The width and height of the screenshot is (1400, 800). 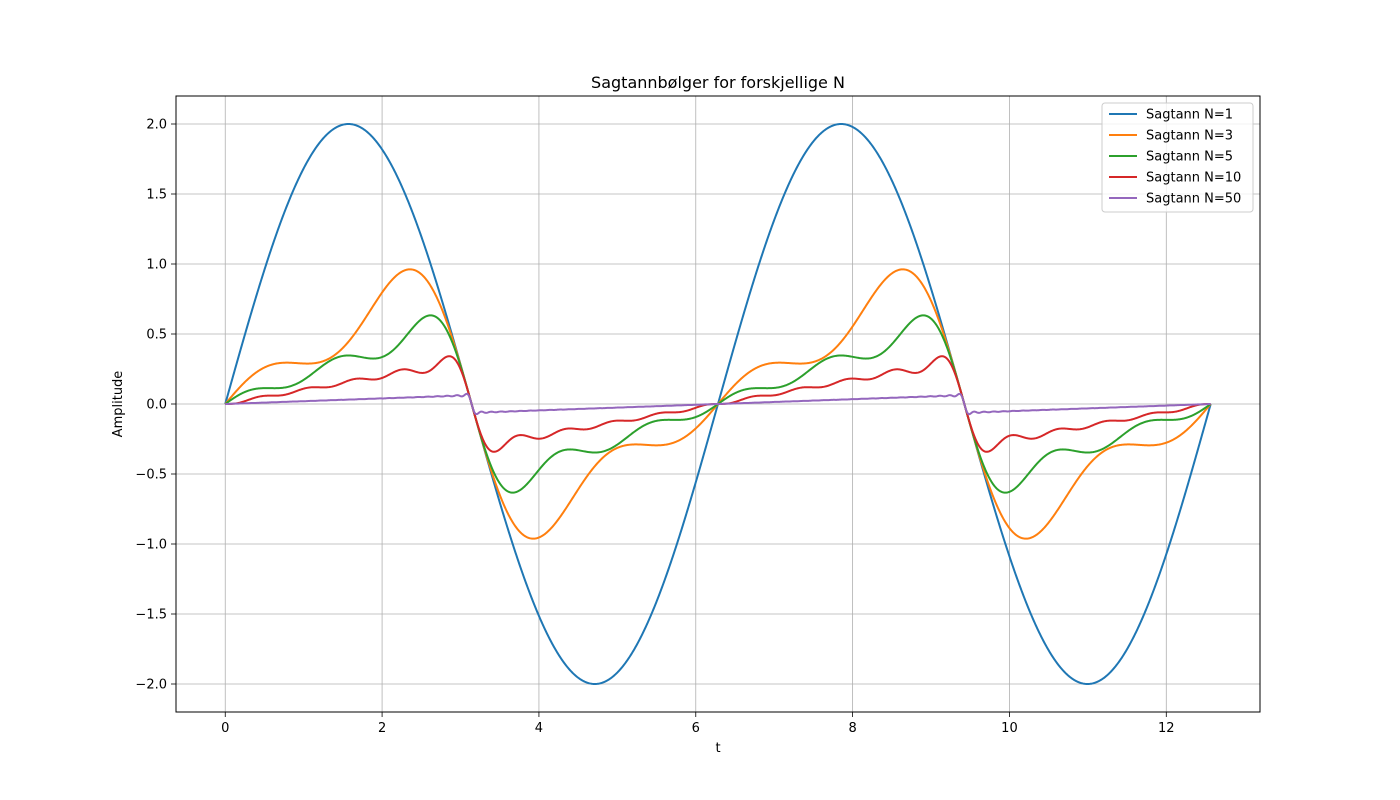 I want to click on legend-label: Sagtann N=10, so click(x=1193, y=178).